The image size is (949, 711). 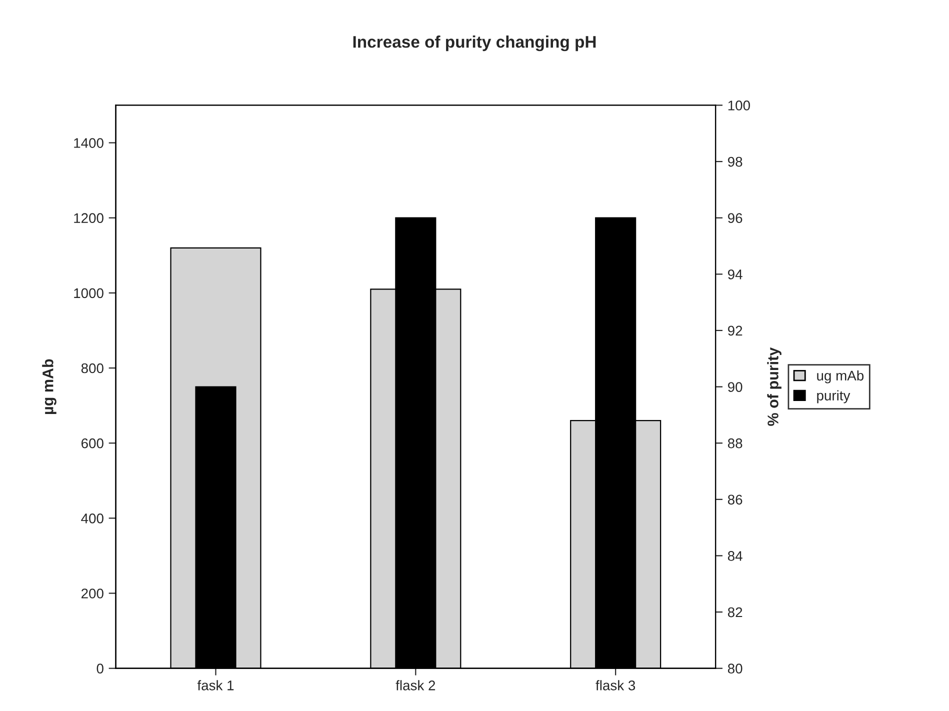 What do you see at coordinates (833, 397) in the screenshot?
I see `legend-label: purity` at bounding box center [833, 397].